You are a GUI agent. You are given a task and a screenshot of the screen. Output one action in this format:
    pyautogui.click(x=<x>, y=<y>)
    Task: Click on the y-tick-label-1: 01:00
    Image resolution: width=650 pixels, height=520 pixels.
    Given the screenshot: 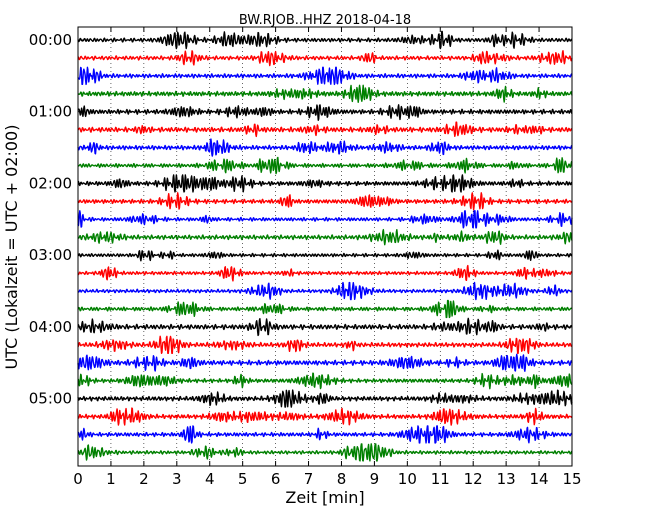 What is the action you would take?
    pyautogui.click(x=50, y=112)
    